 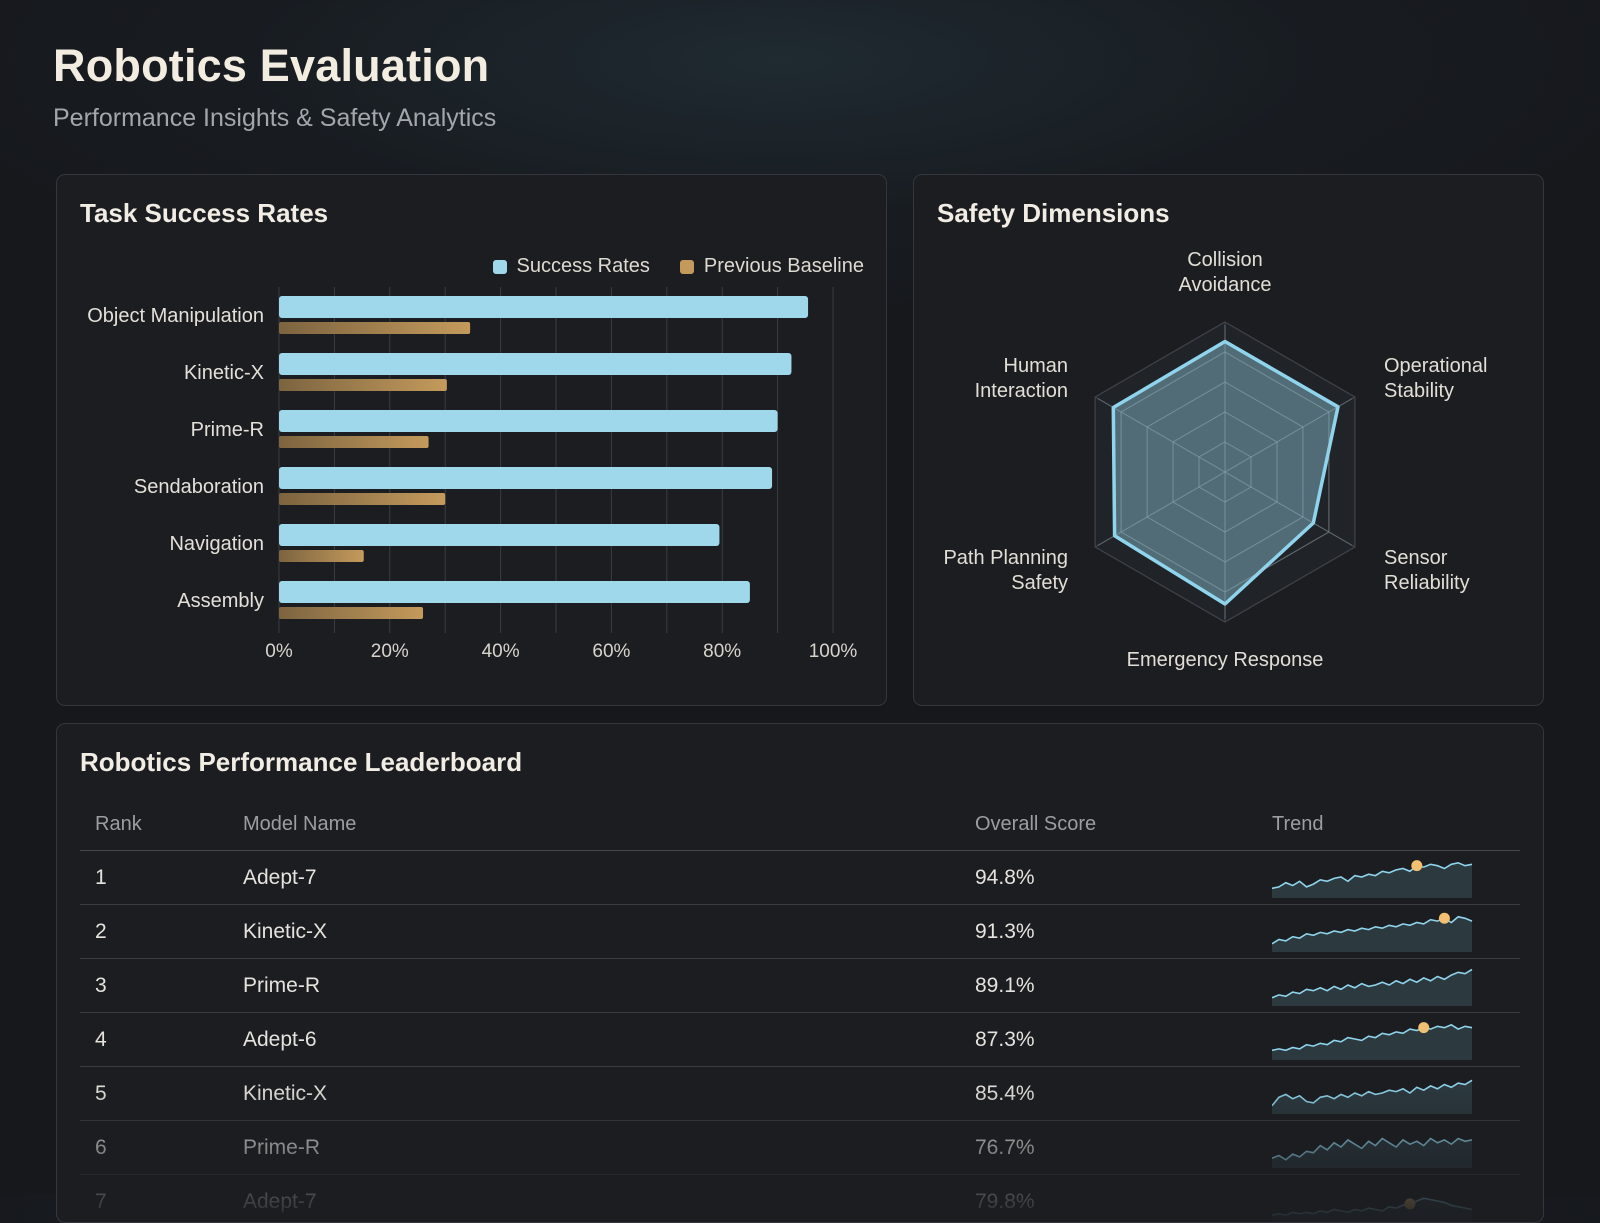 I want to click on score-cell: 79.8%, so click(x=1005, y=1201).